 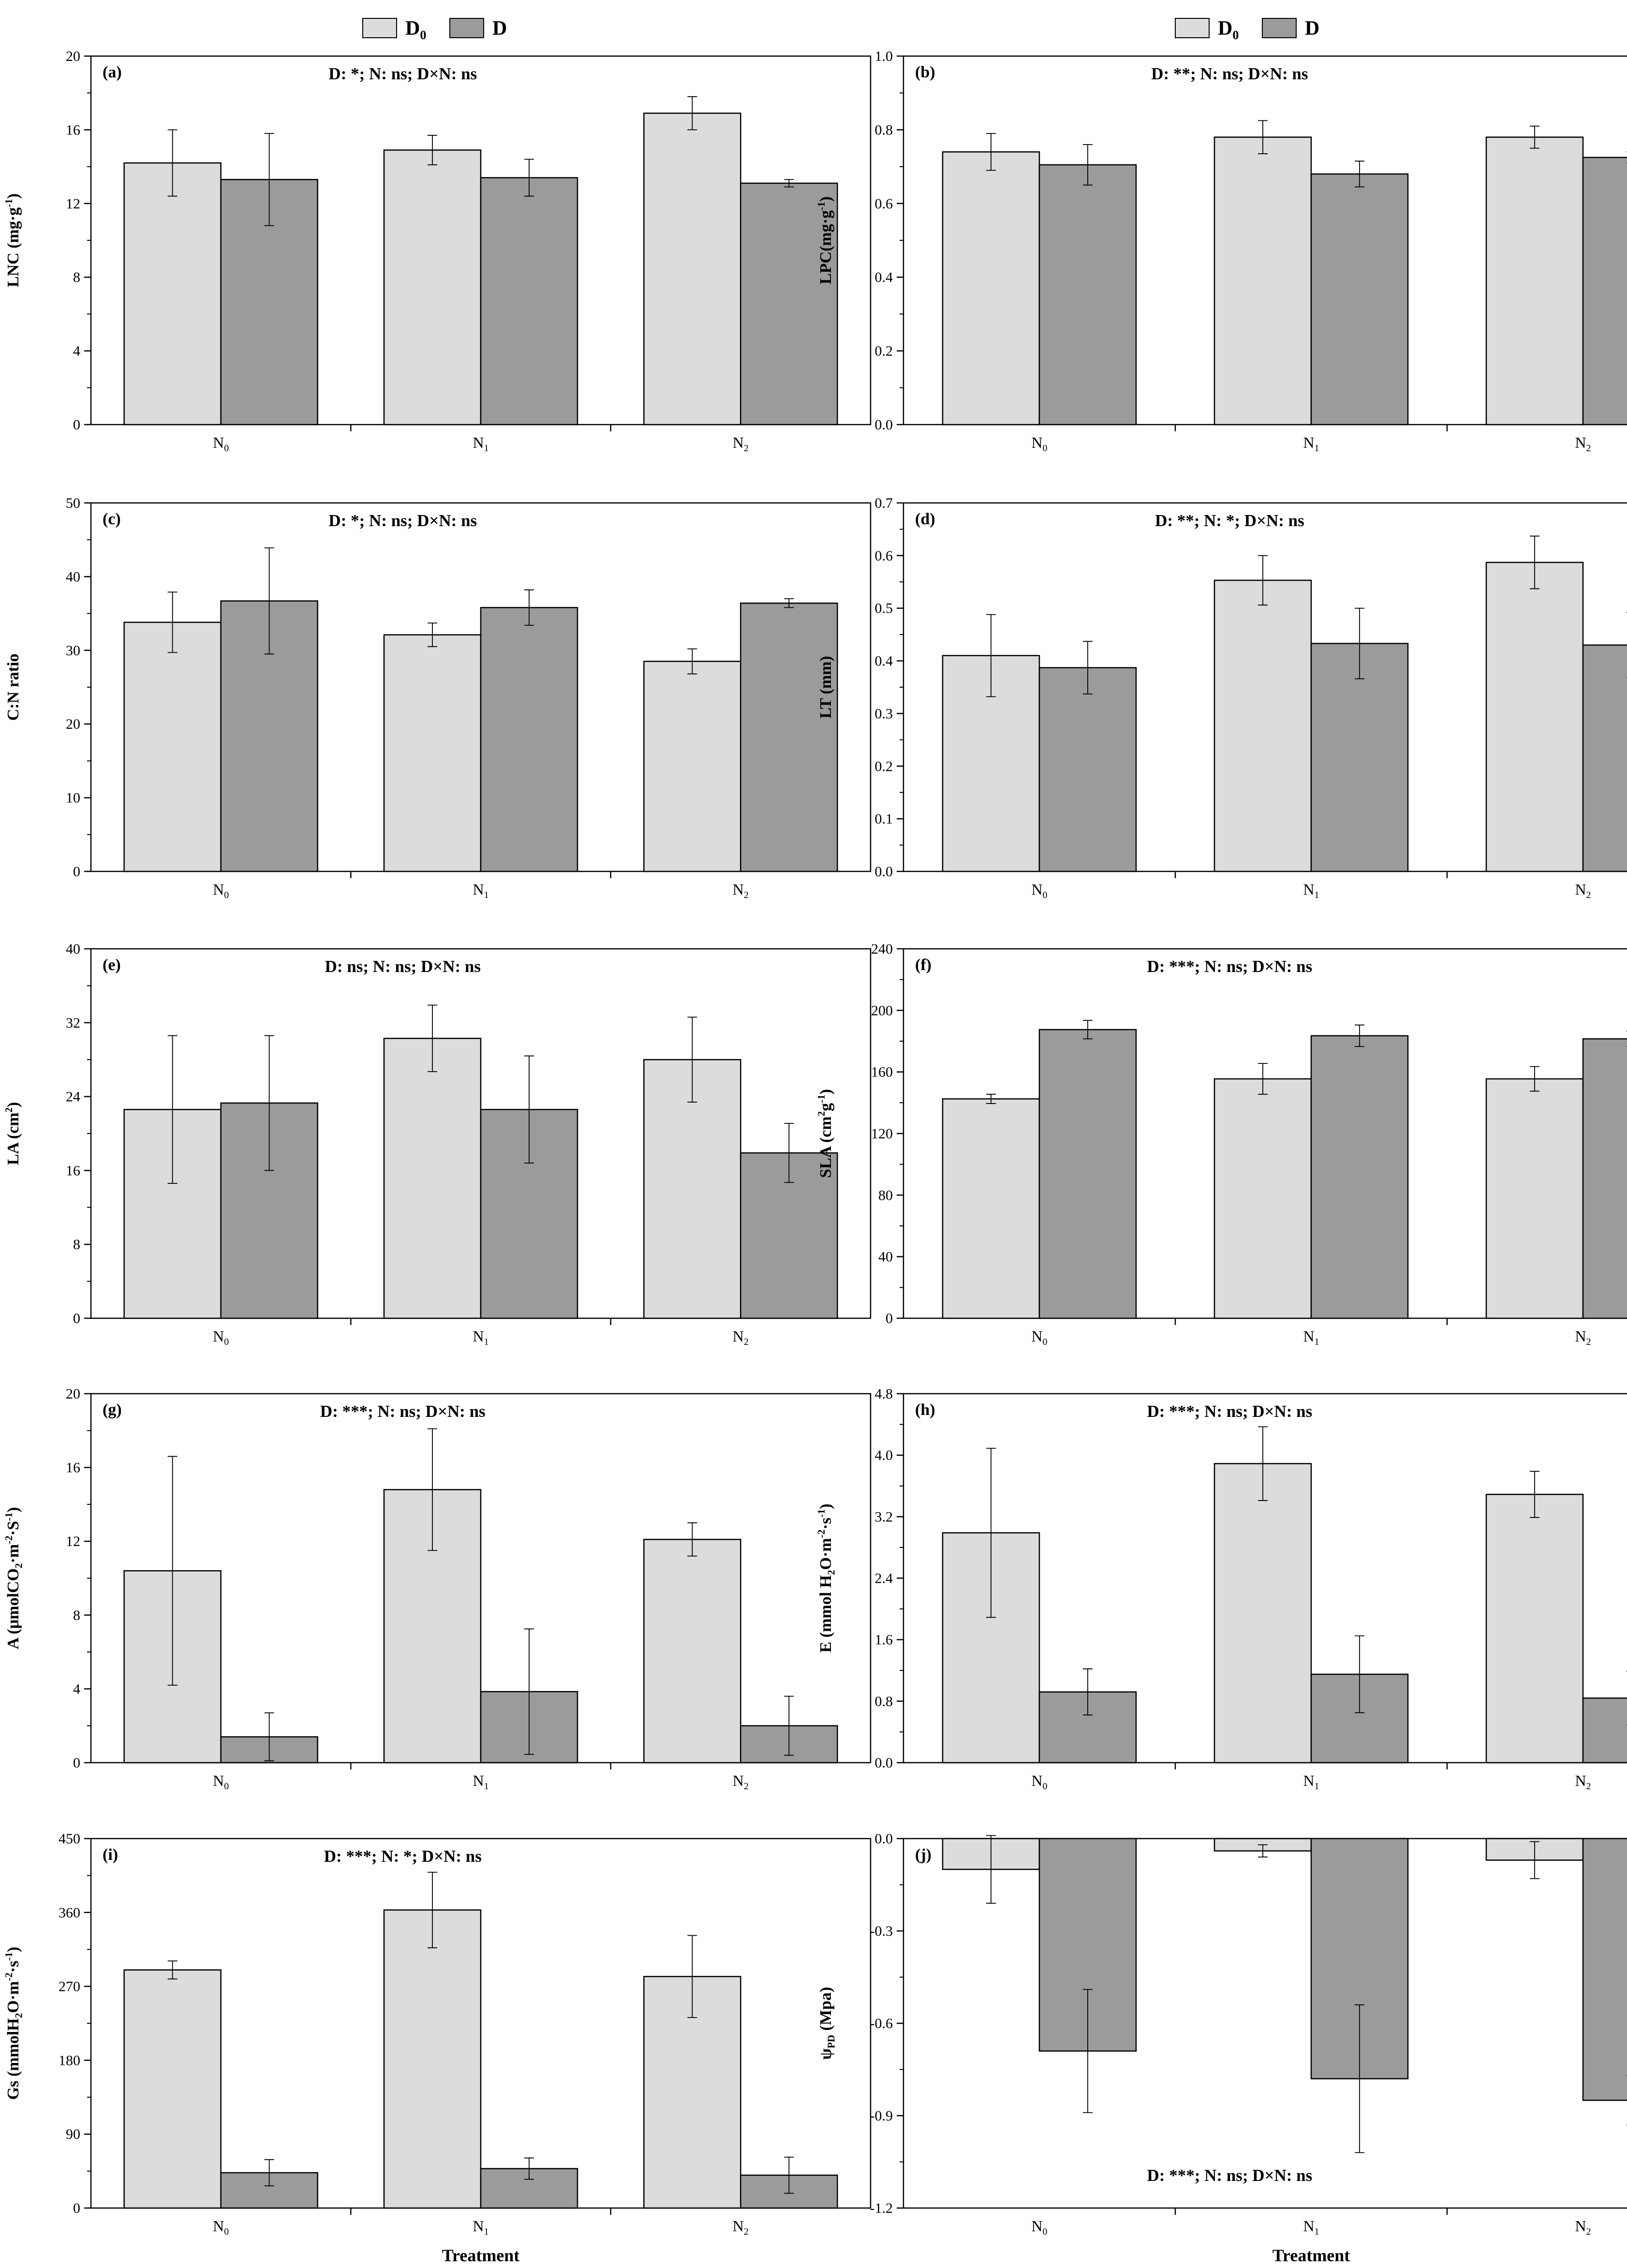 What do you see at coordinates (884, 1394) in the screenshot?
I see `y-tick-label: 4.8` at bounding box center [884, 1394].